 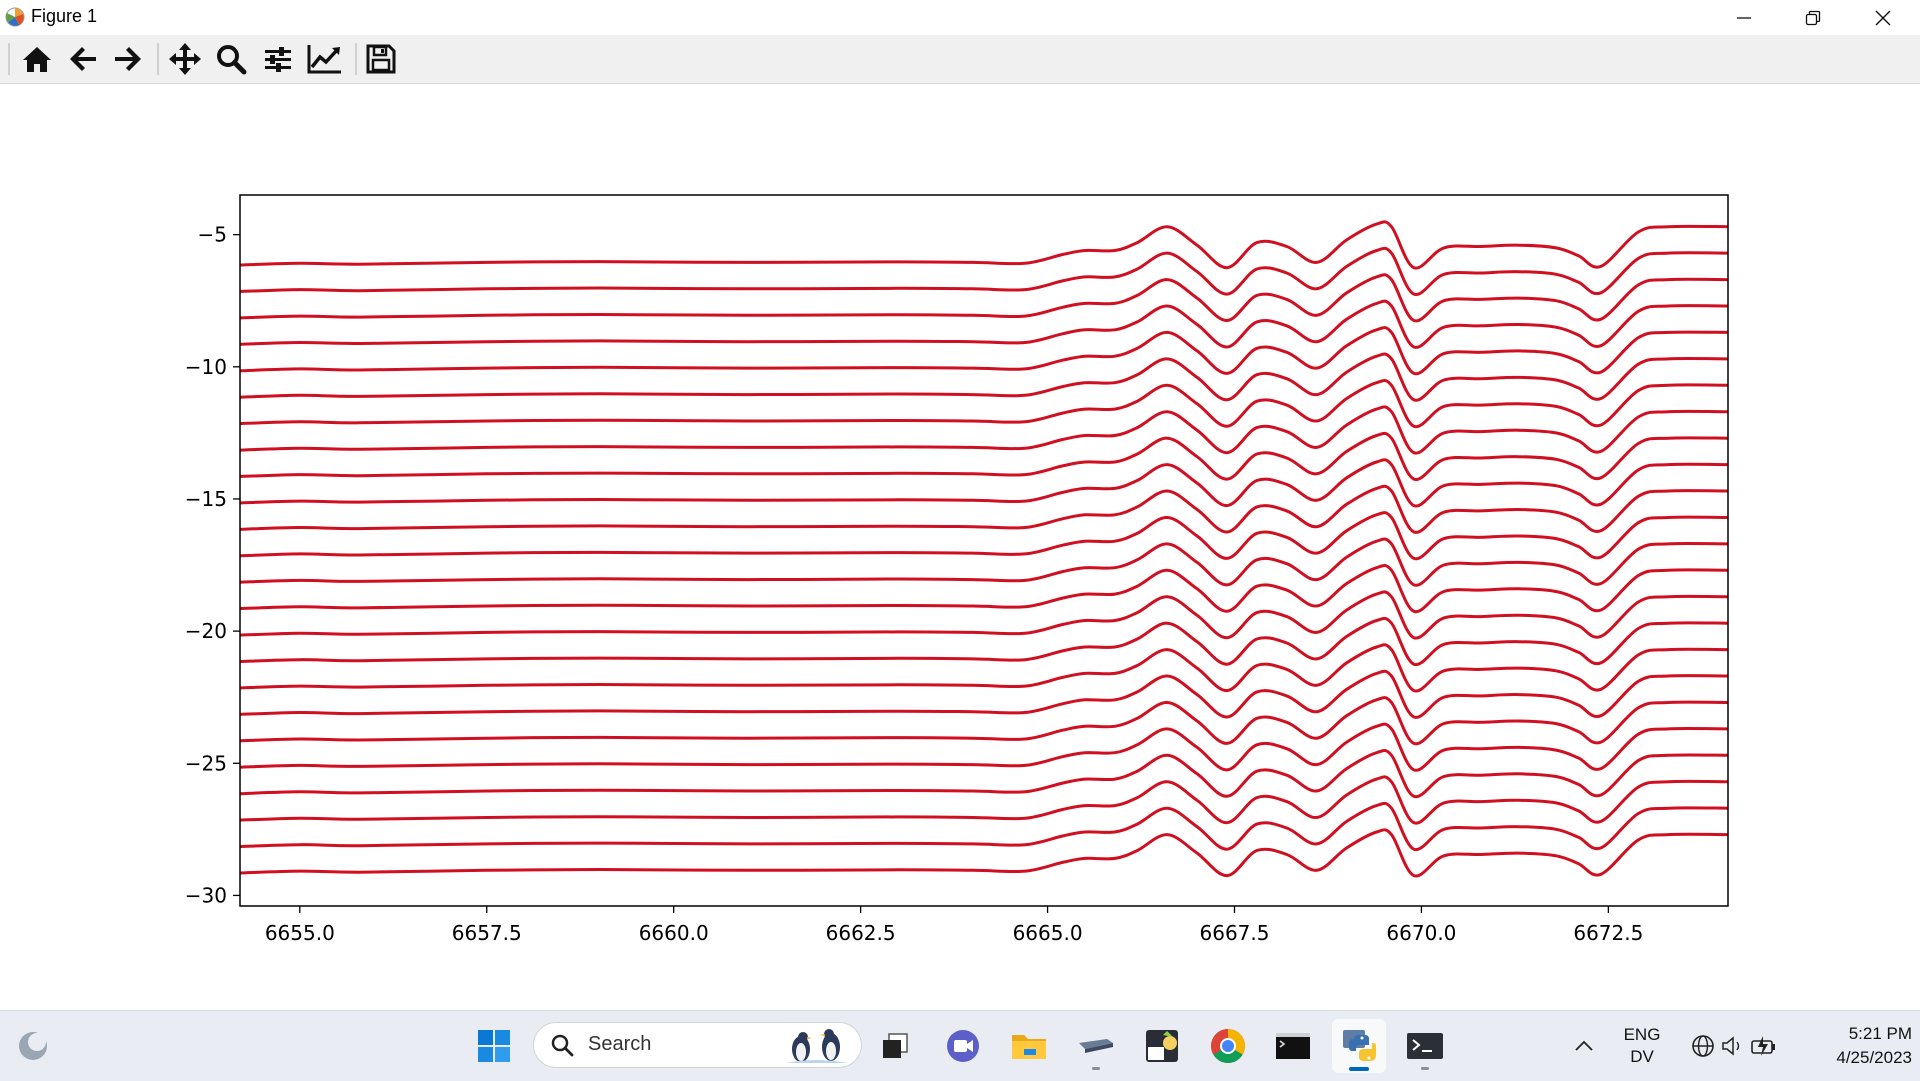 I want to click on penguins-illustration-icon, so click(x=817, y=1046).